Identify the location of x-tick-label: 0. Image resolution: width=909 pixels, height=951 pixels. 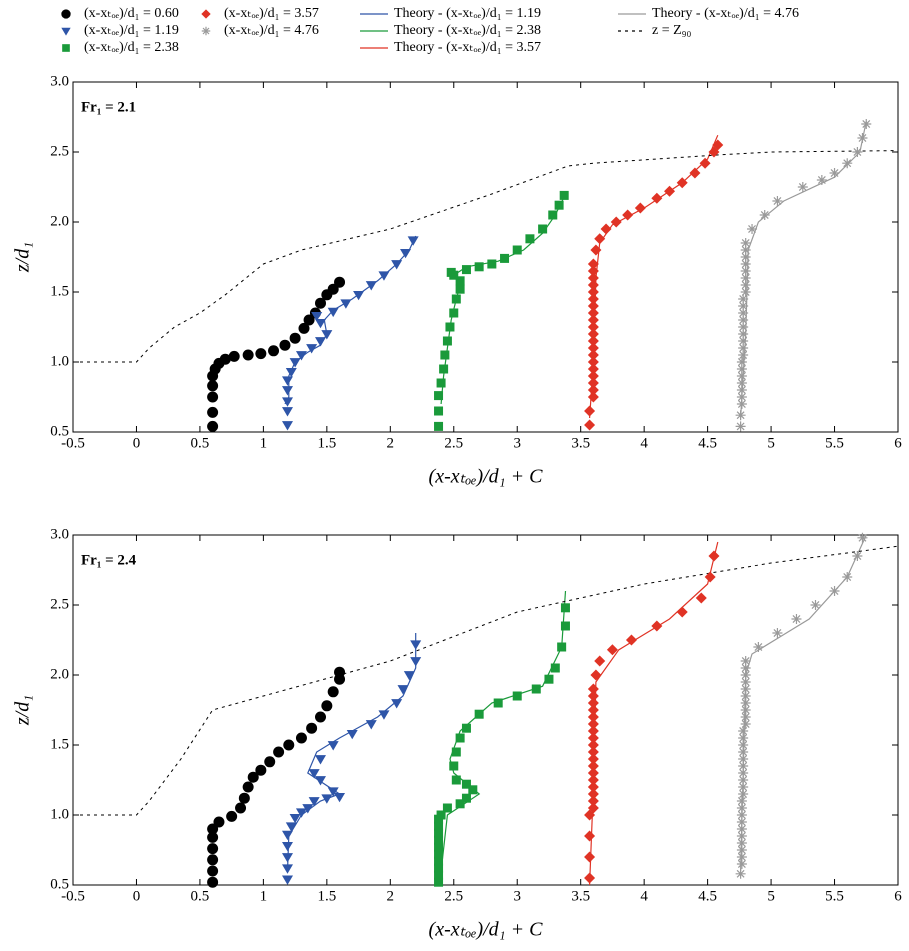
(137, 896).